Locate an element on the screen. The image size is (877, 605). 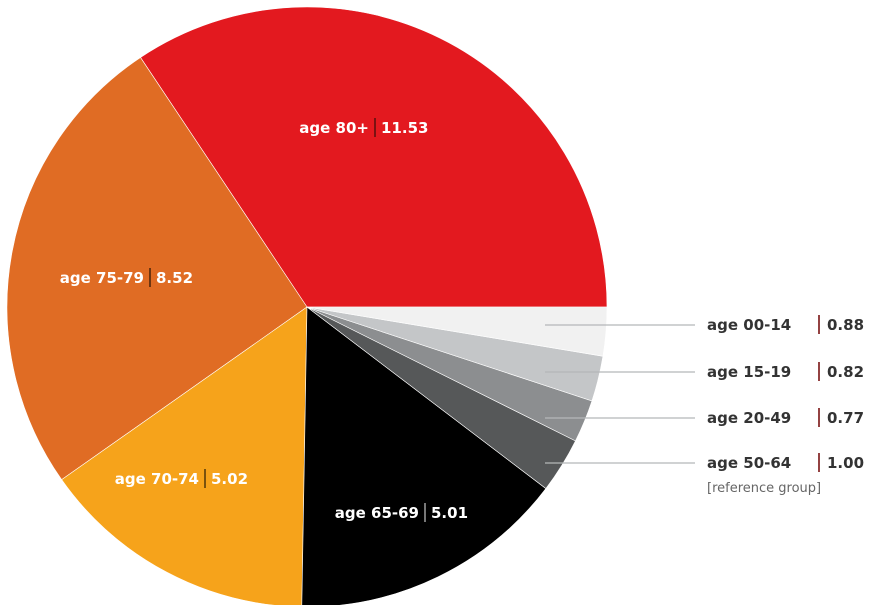
legend-category-label: age 00-14 is located at coordinates (749, 325).